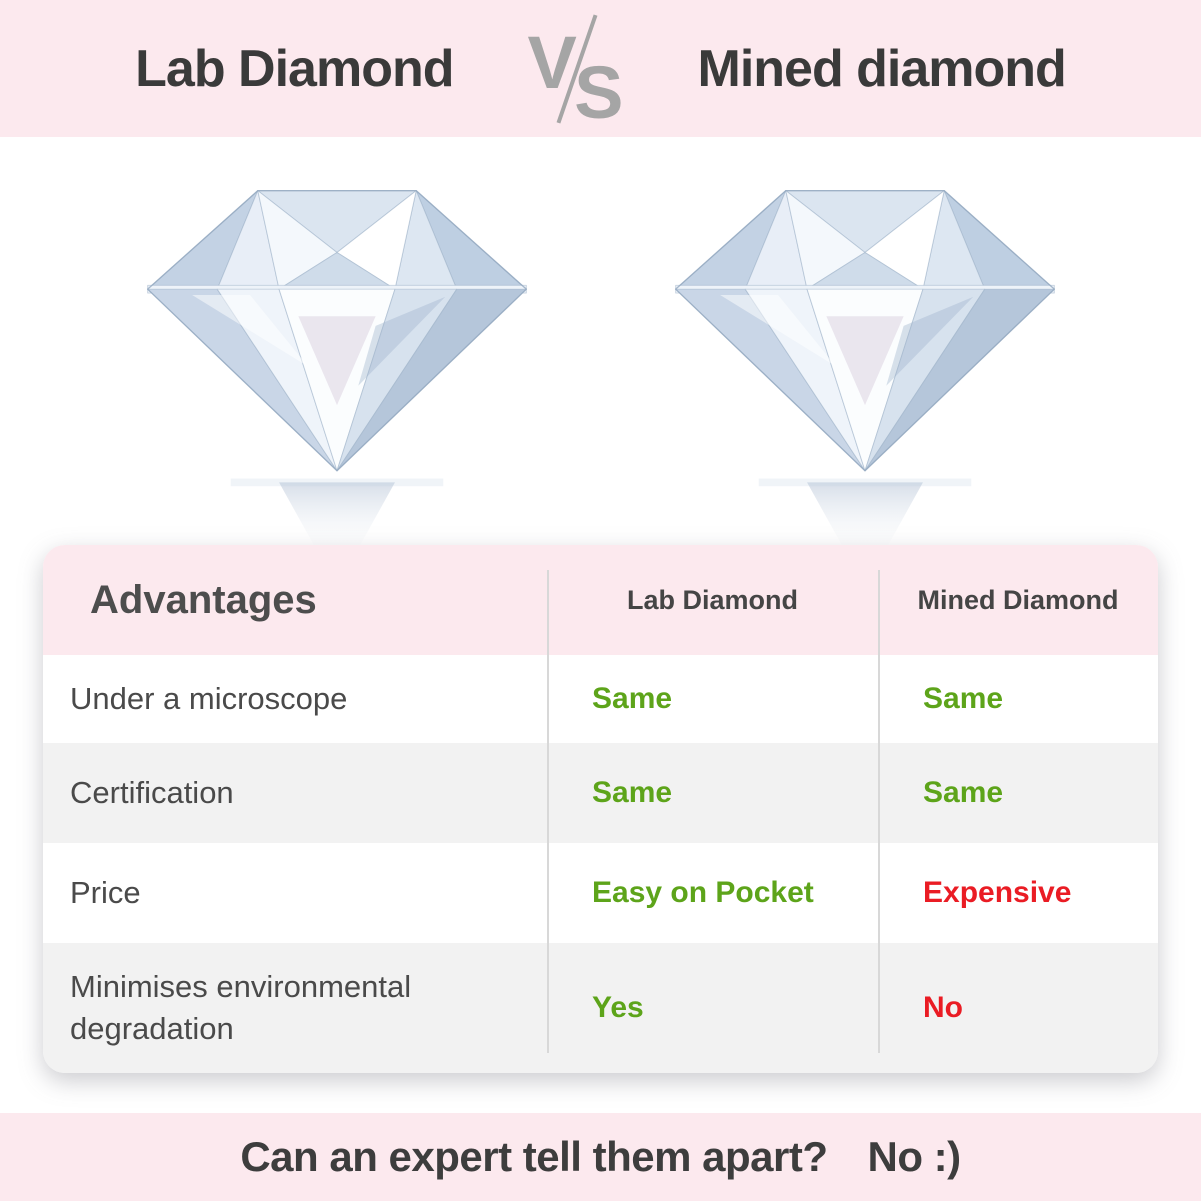 The image size is (1201, 1201). What do you see at coordinates (294, 68) in the screenshot?
I see `lab-diamond-title: Lab Diamond` at bounding box center [294, 68].